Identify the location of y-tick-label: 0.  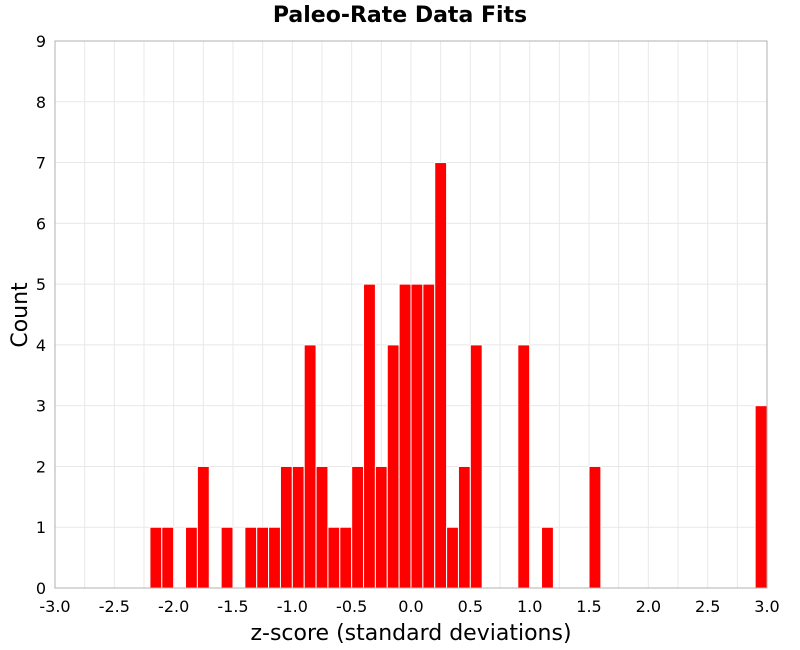
(41, 588).